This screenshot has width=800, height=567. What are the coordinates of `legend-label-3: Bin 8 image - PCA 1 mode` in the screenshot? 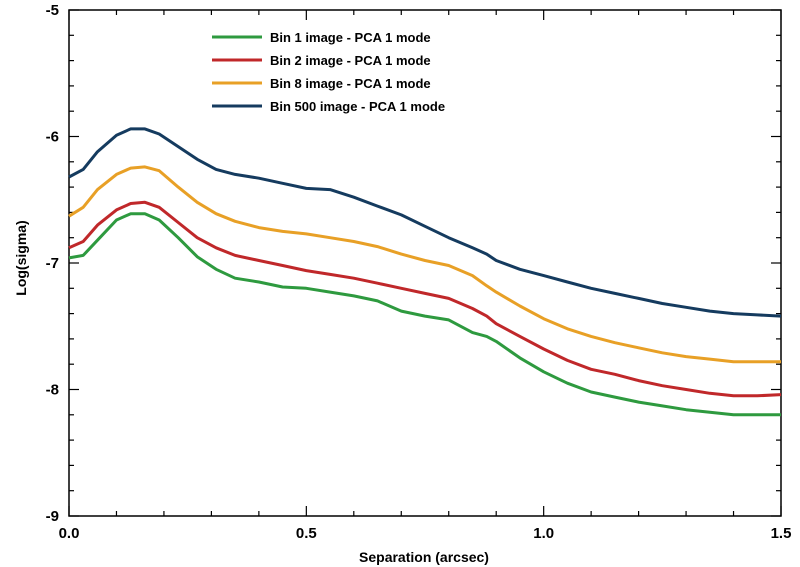 It's located at (350, 83).